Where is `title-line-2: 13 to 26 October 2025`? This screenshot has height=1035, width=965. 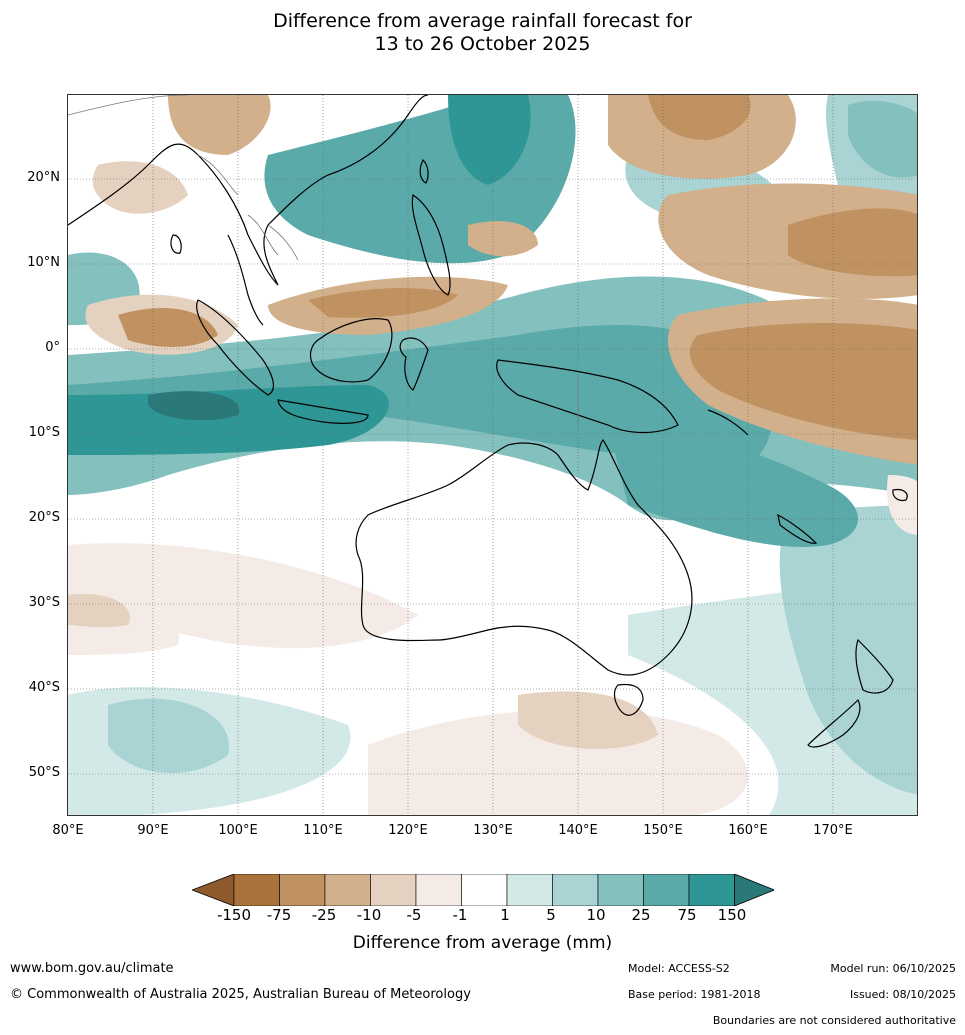 title-line-2: 13 to 26 October 2025 is located at coordinates (482, 44).